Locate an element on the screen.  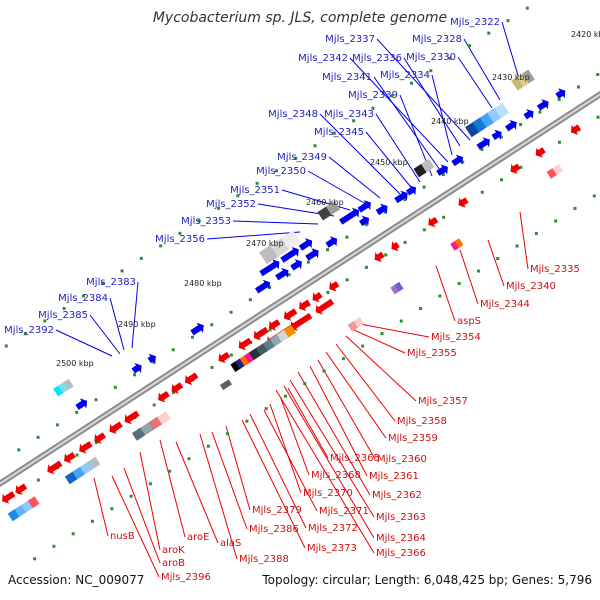
gene-label: Mjls_2341 is located at coordinates (347, 77).